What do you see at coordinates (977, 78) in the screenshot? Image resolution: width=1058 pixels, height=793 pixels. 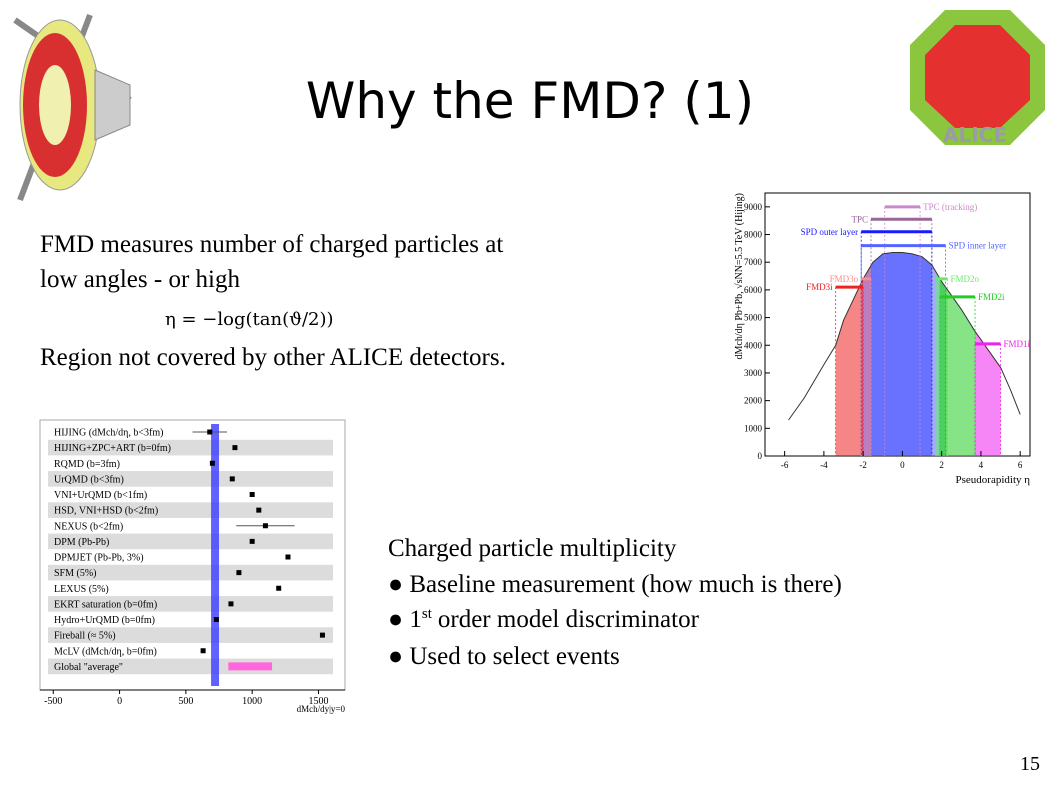 I see `alice-logo: ALICE` at bounding box center [977, 78].